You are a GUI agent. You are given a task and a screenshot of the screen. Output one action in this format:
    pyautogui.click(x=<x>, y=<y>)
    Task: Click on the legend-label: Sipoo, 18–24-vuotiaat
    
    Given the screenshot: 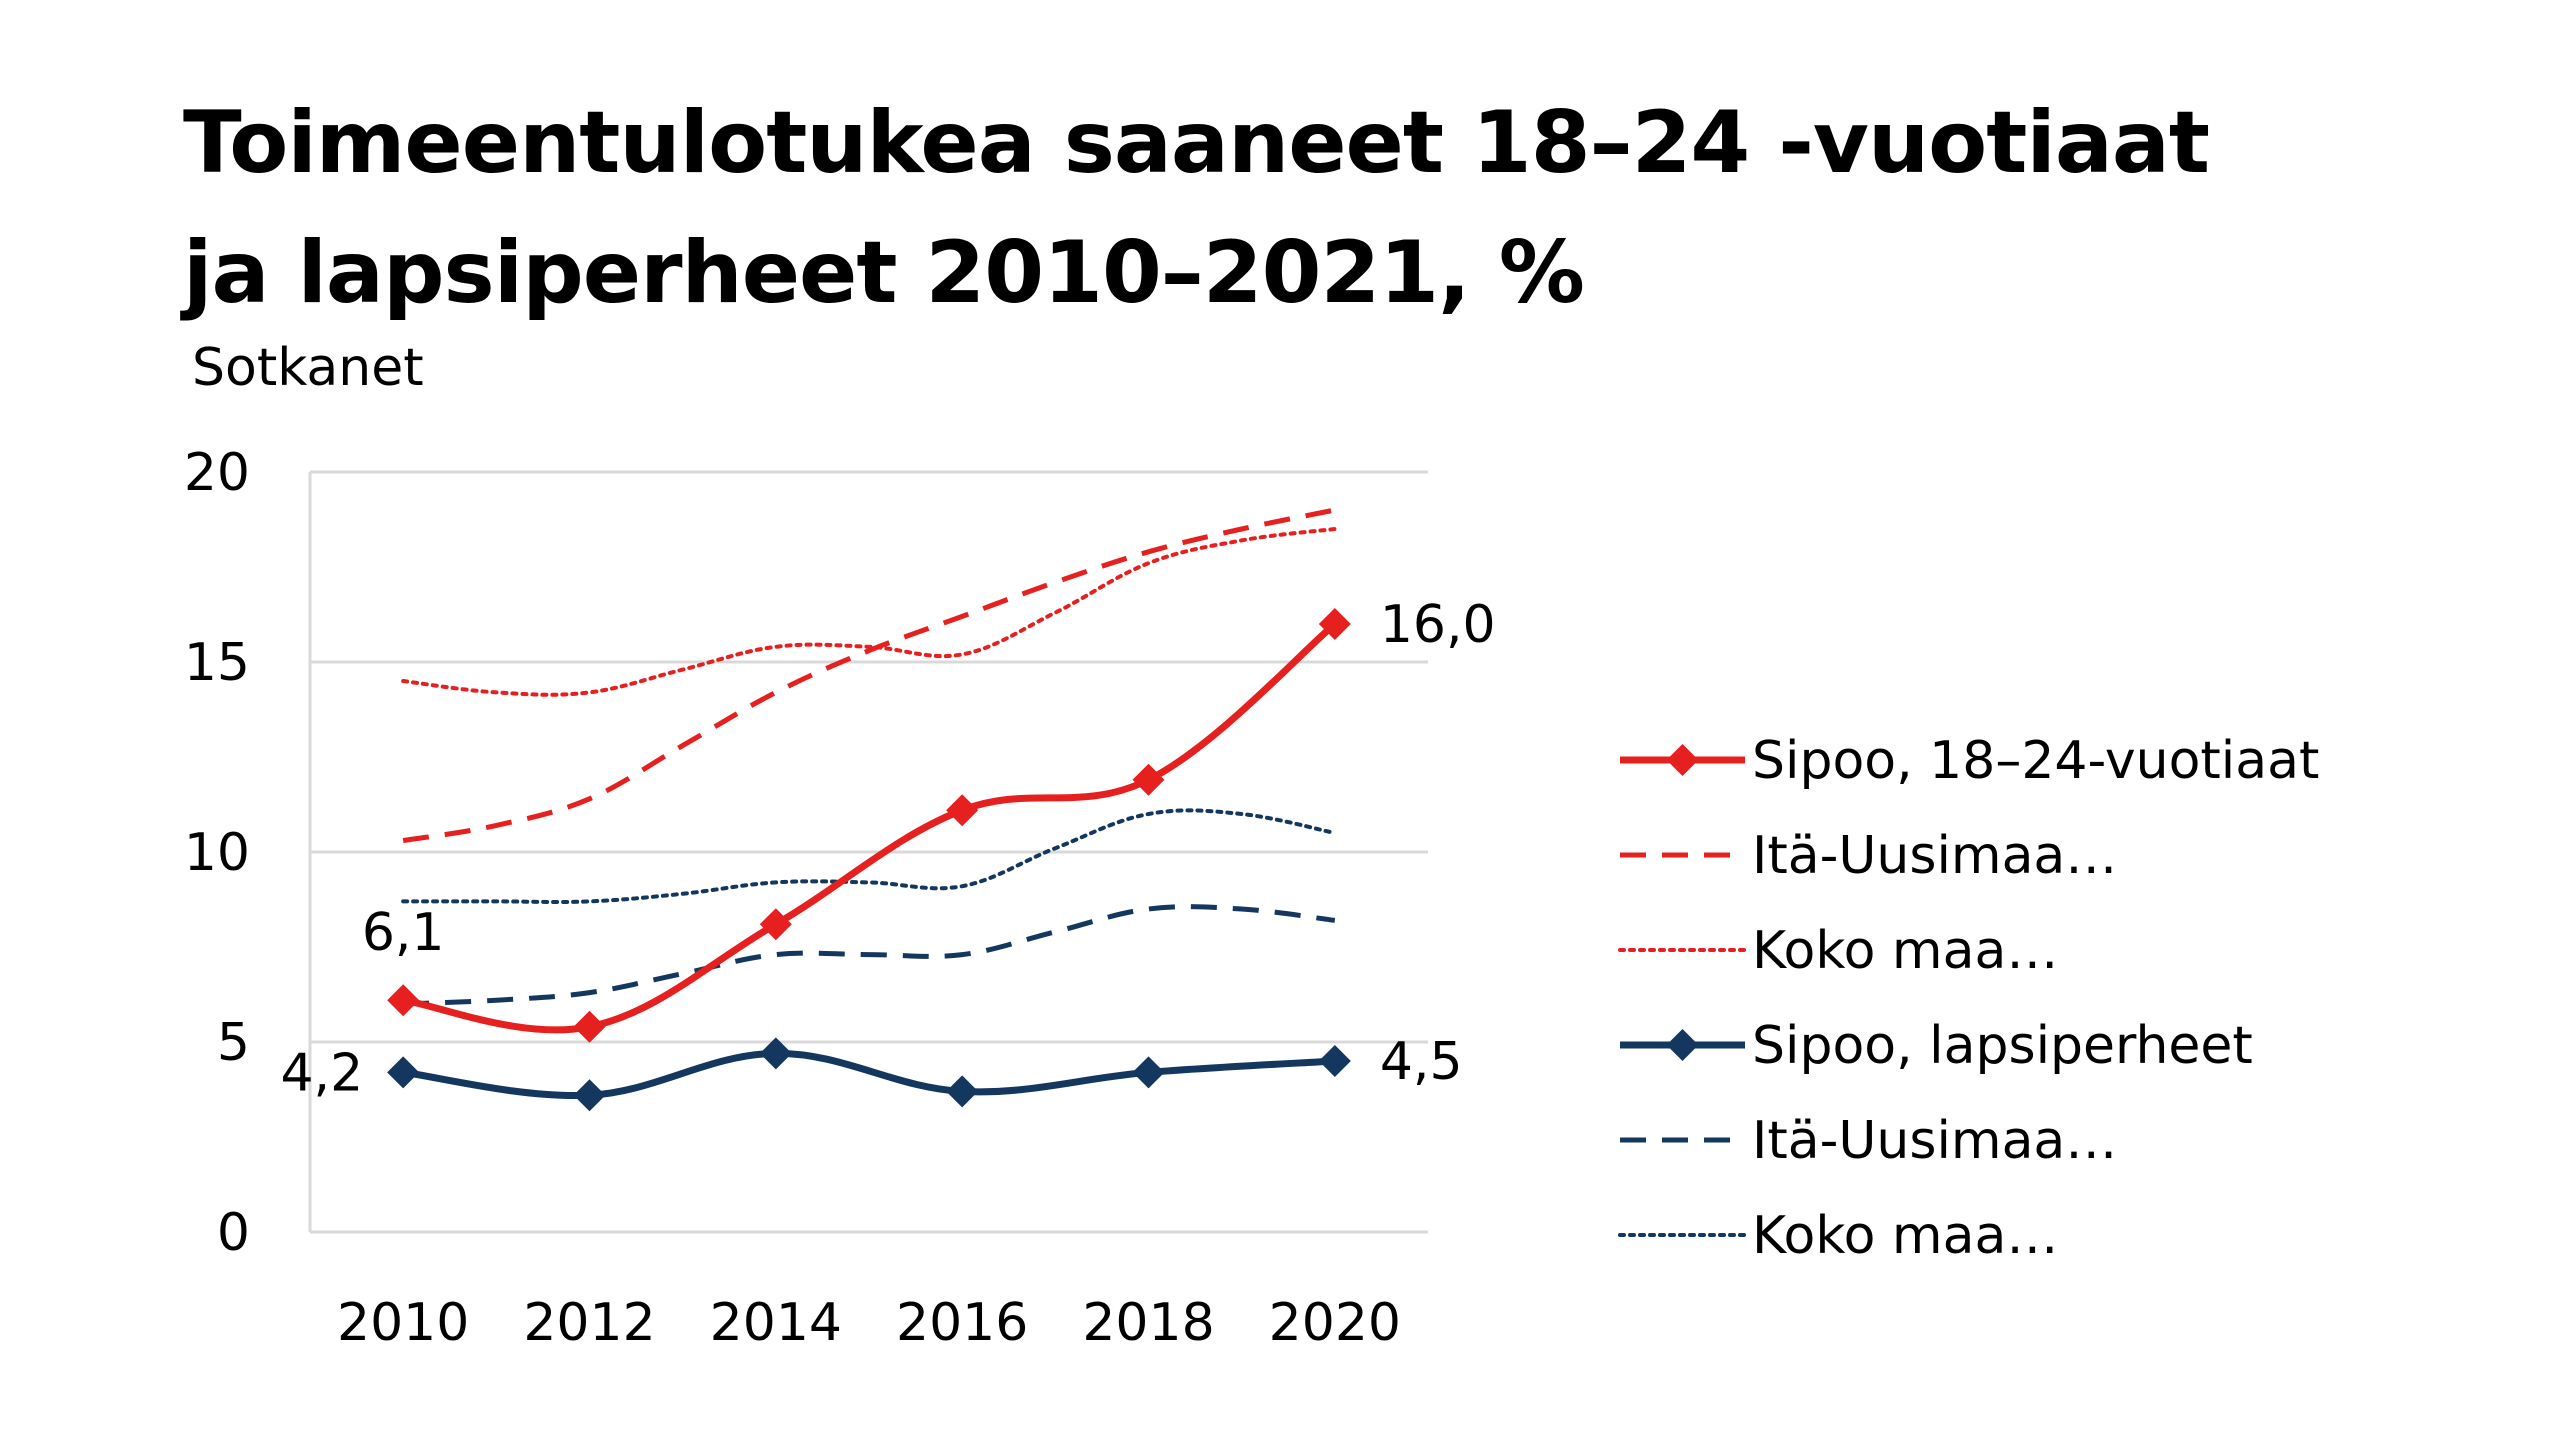 What is the action you would take?
    pyautogui.click(x=2035, y=761)
    